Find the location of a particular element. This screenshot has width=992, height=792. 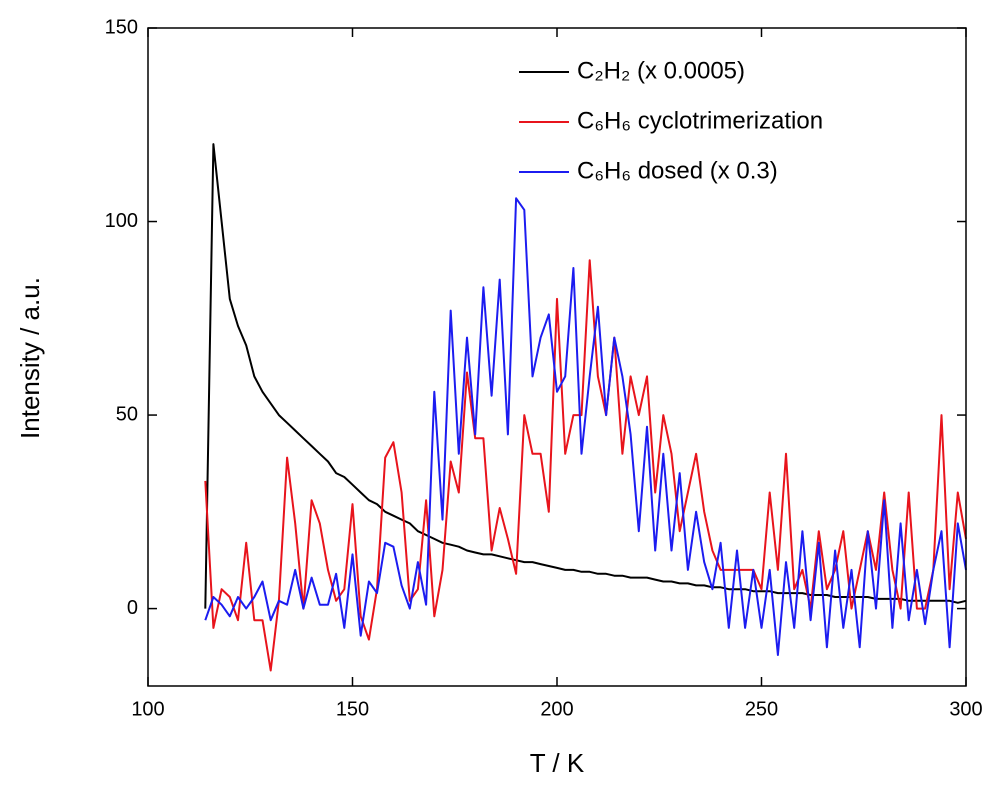

x-axis-label: T / K is located at coordinates (557, 763).